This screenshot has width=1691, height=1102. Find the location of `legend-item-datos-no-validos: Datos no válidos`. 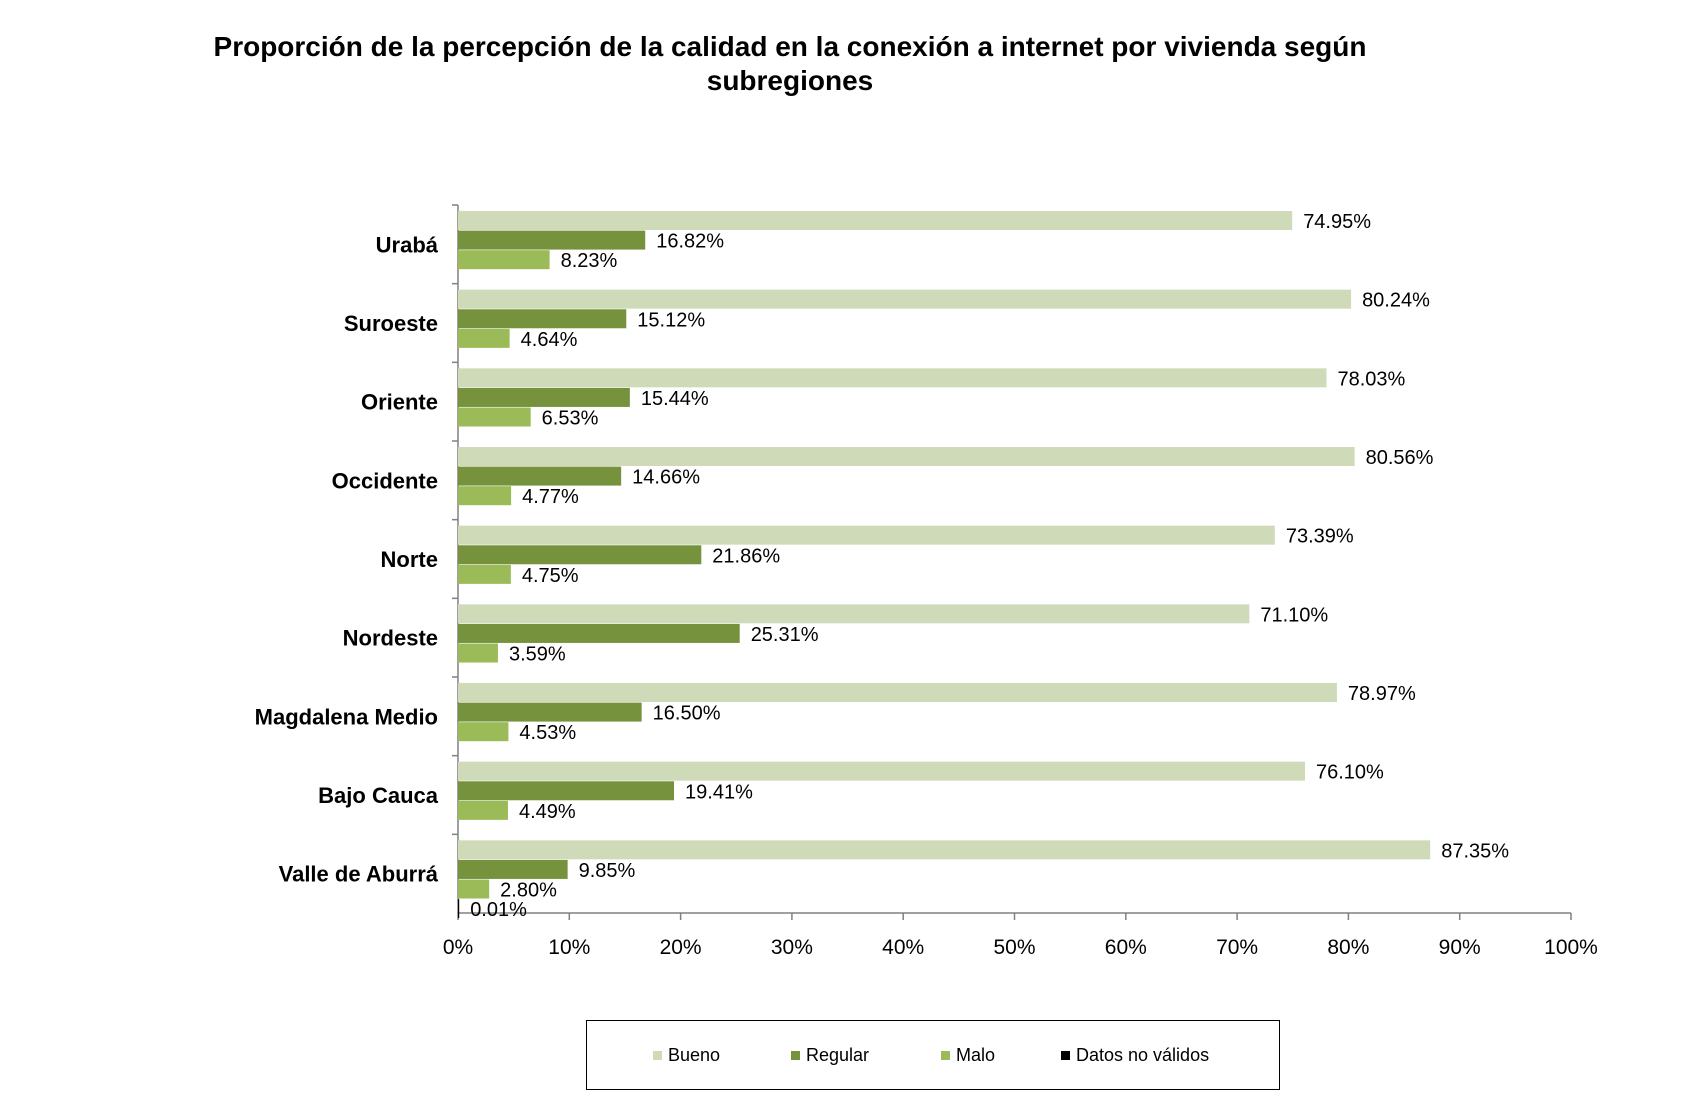

legend-item-datos-no-validos: Datos no válidos is located at coordinates (1135, 1055).